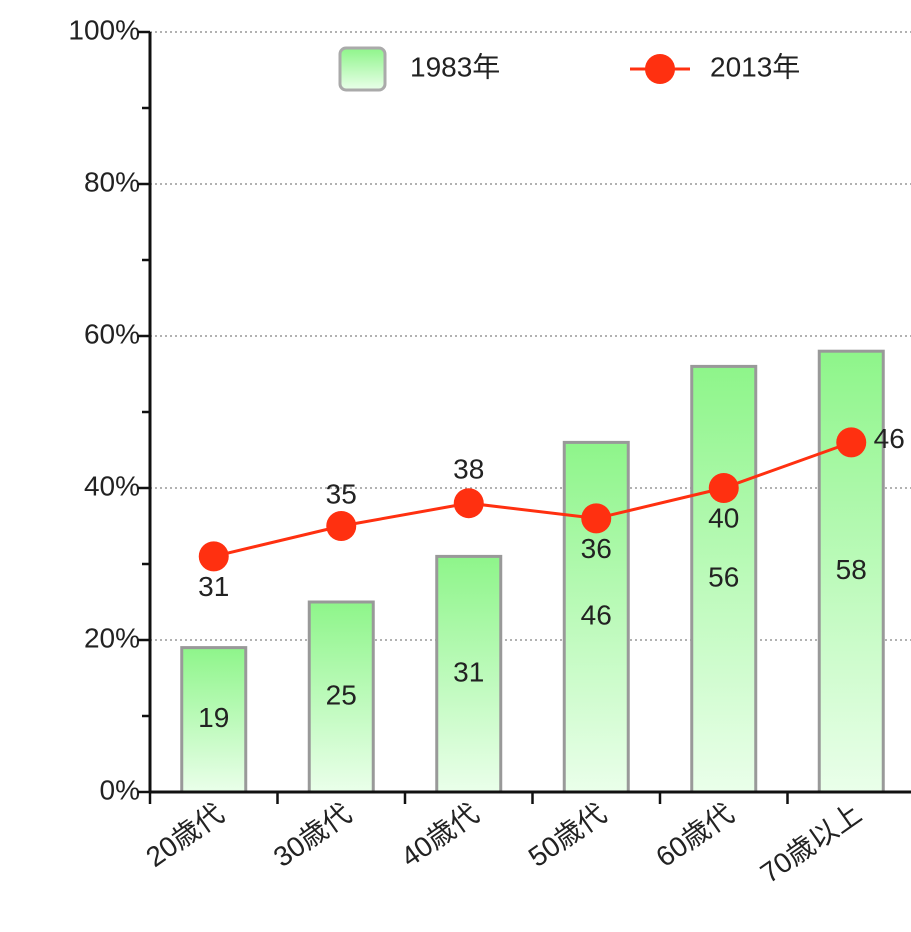  What do you see at coordinates (112, 485) in the screenshot?
I see `y-tick-label: 40%` at bounding box center [112, 485].